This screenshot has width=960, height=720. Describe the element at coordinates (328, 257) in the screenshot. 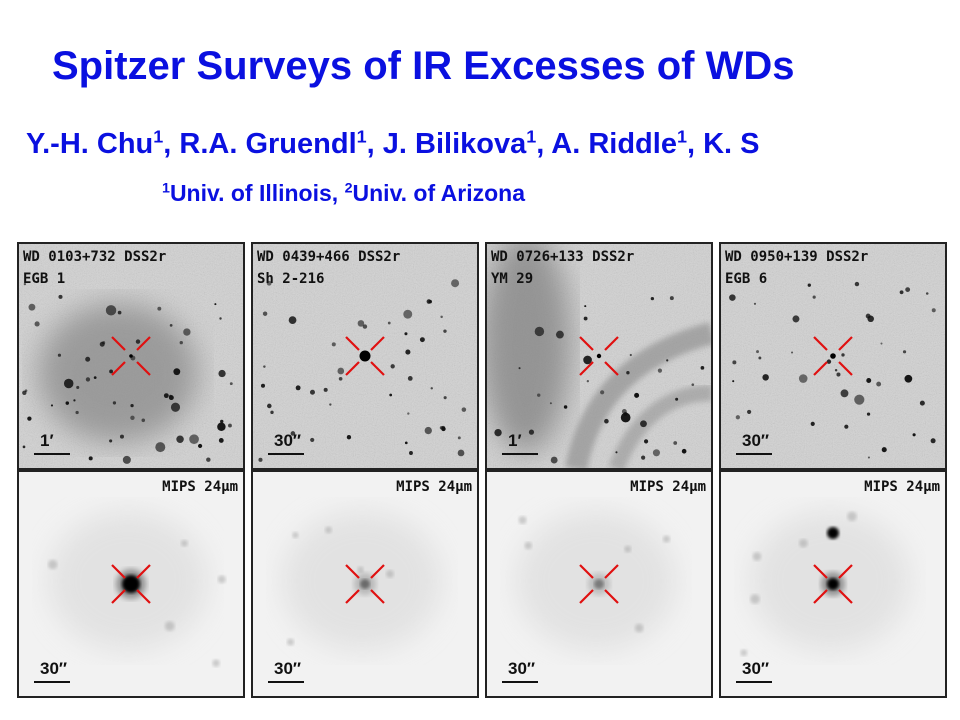

I see `panel-wd-label-2: WD 0439+466 DSS2r` at that location.